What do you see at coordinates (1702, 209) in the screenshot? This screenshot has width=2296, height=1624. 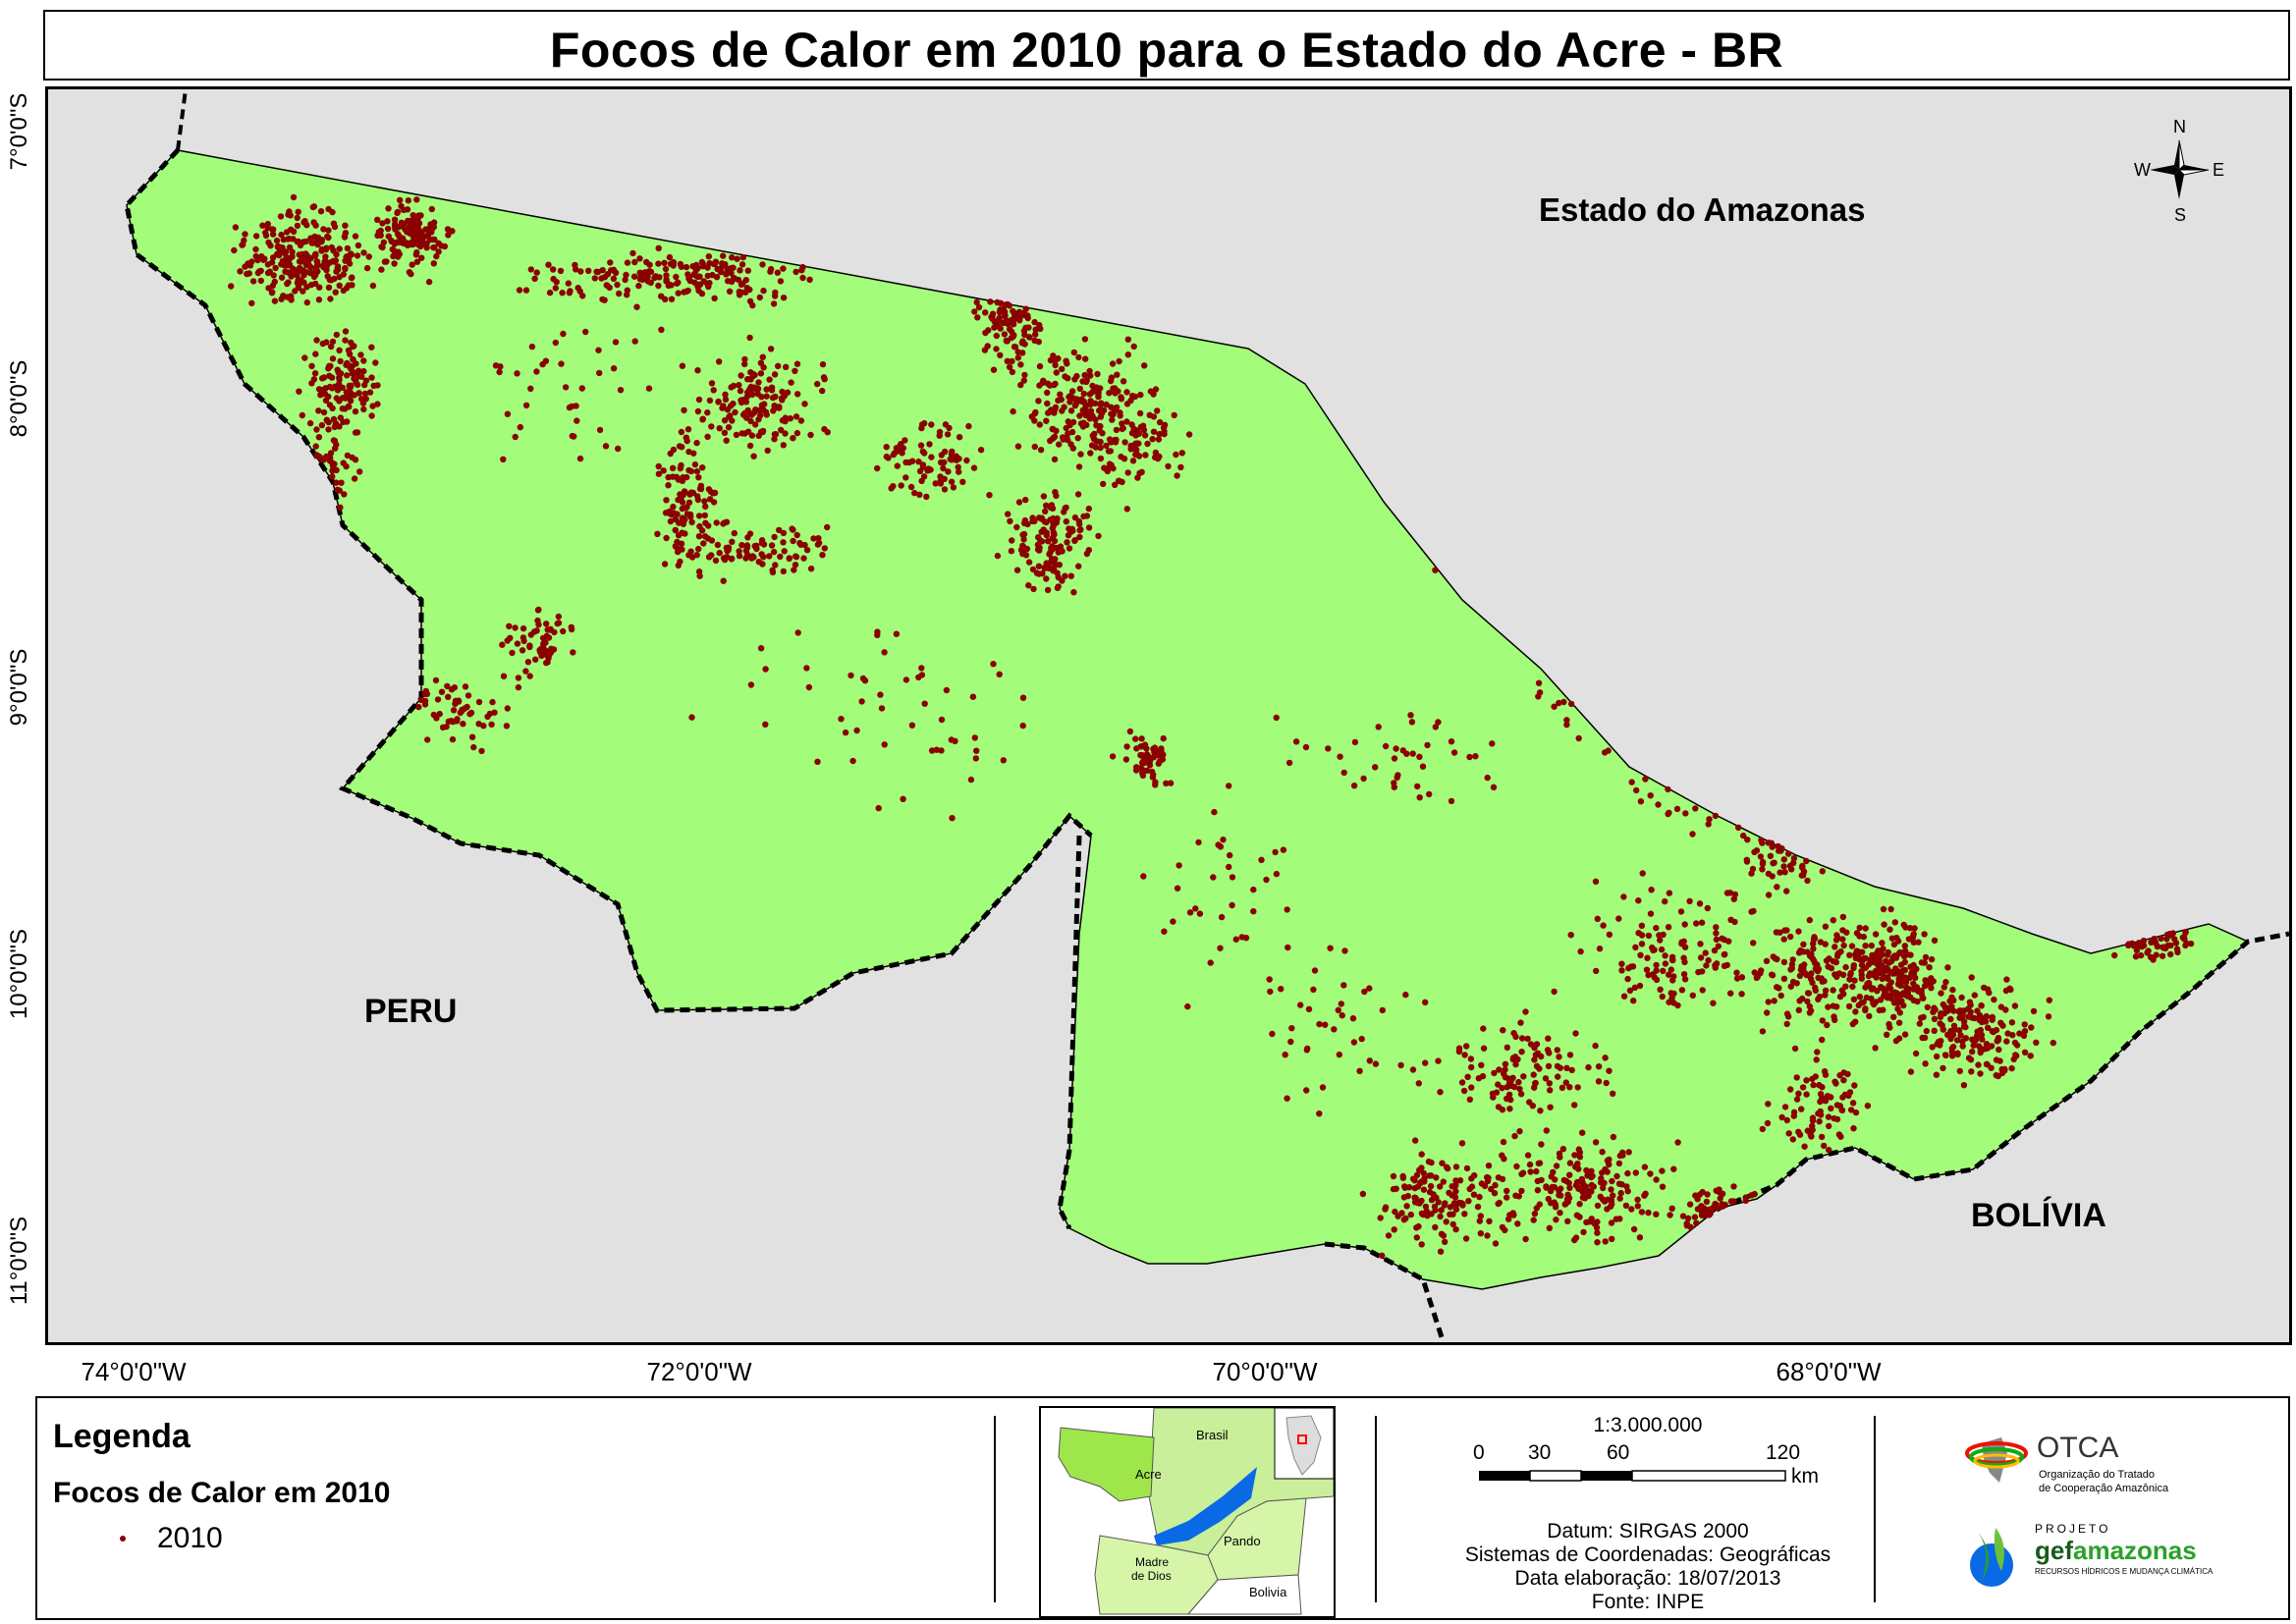 I see `label-amazonas: Estado do Amazonas` at bounding box center [1702, 209].